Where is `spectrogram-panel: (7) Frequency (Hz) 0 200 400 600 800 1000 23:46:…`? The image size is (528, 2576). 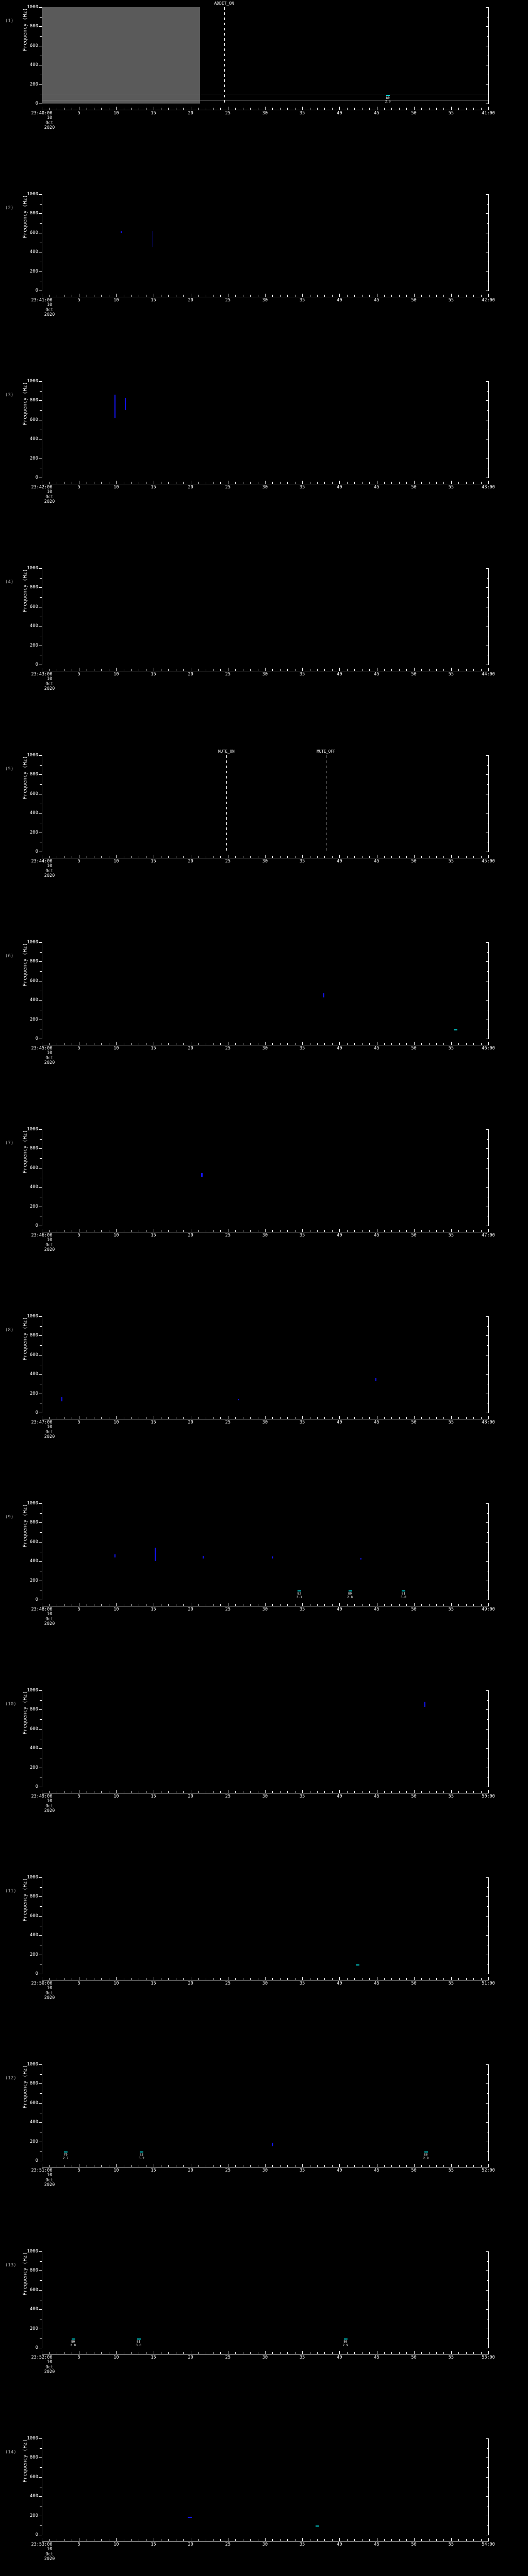 spectrogram-panel: (7) Frequency (Hz) 0 200 400 600 800 1000 23:46:… is located at coordinates (264, 1215).